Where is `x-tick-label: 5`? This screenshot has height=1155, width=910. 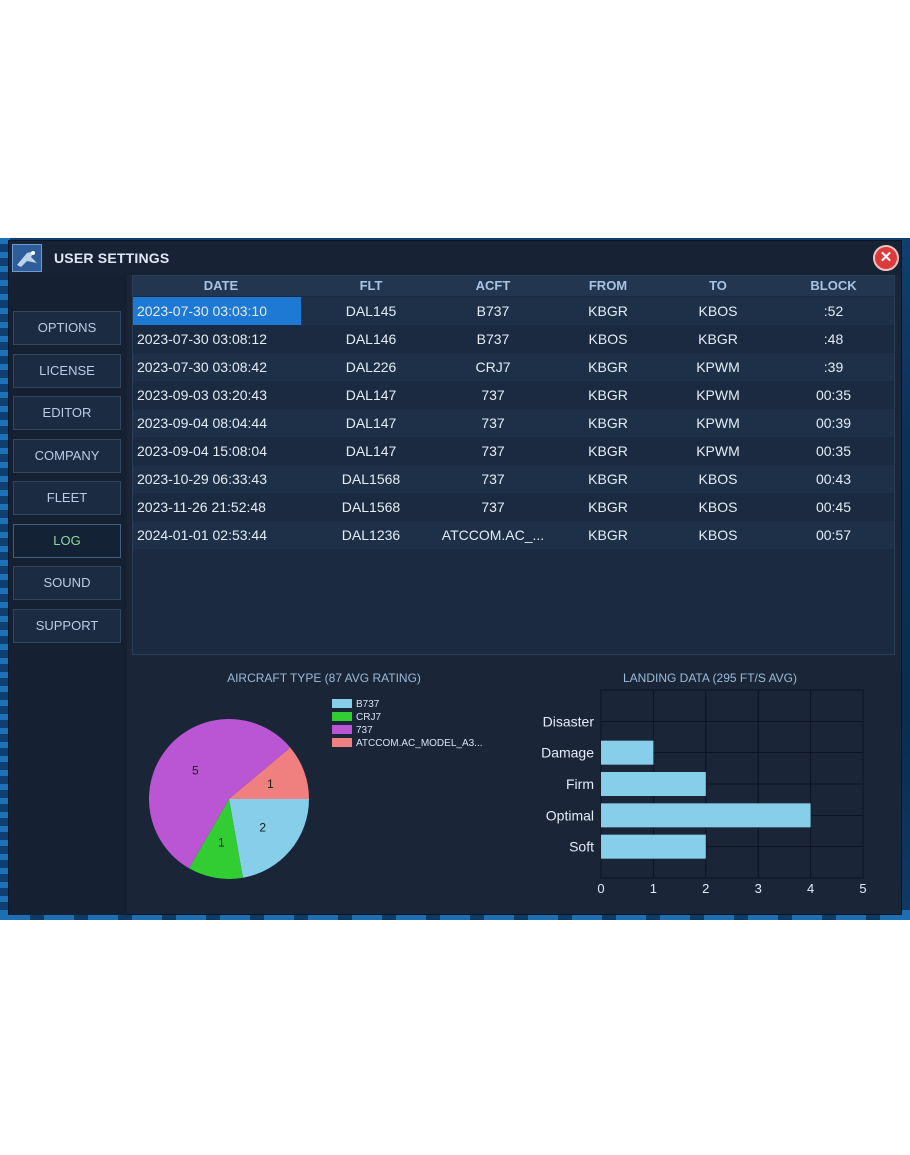
x-tick-label: 5 is located at coordinates (862, 888).